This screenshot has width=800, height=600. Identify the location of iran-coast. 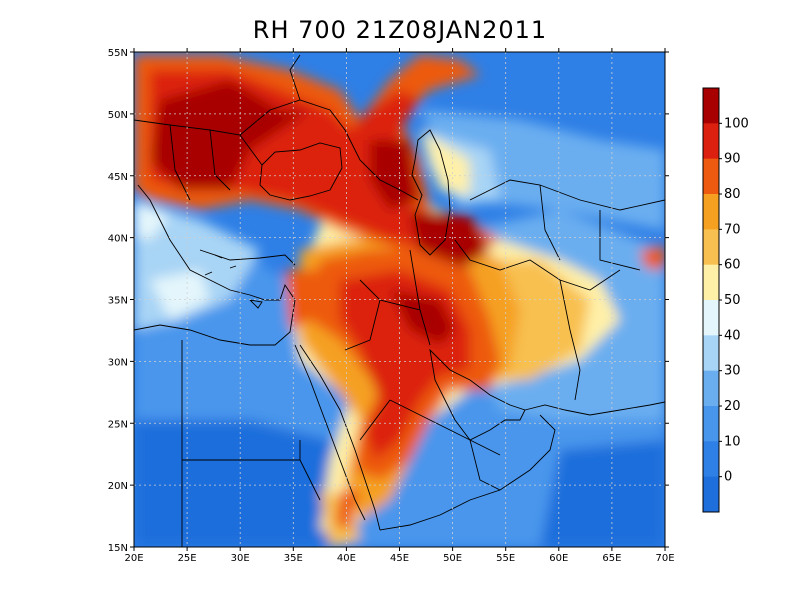
(594, 408).